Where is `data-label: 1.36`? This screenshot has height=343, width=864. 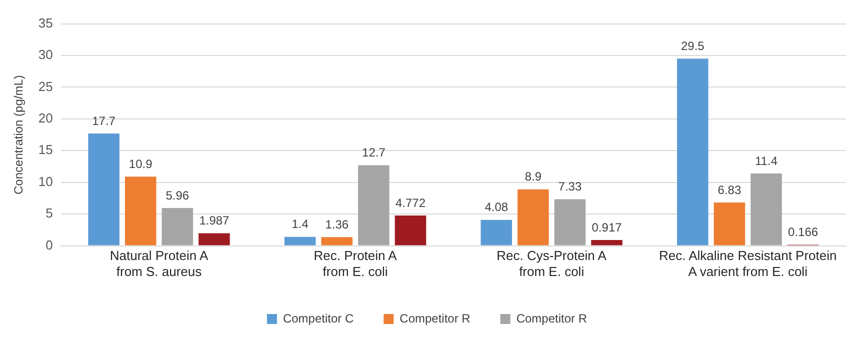
data-label: 1.36 is located at coordinates (337, 224).